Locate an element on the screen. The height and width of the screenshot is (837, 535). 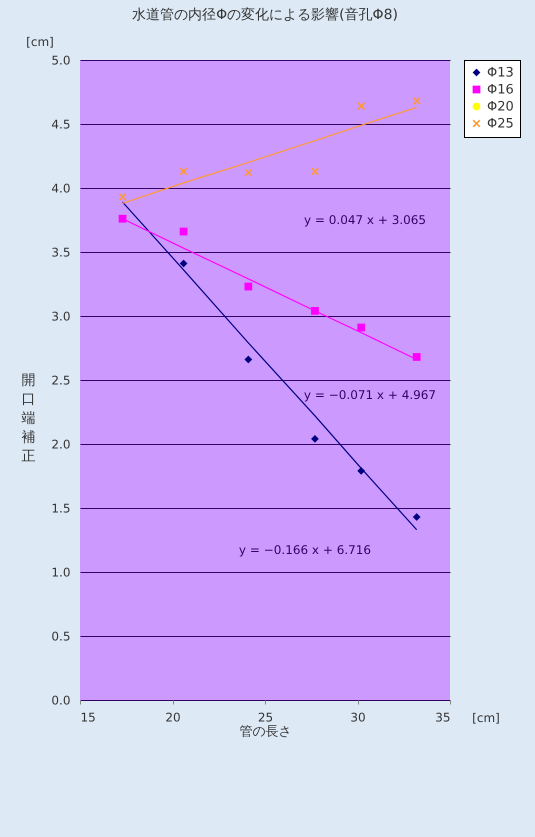
y-axis-title: 開口端補正 is located at coordinates (29, 418).